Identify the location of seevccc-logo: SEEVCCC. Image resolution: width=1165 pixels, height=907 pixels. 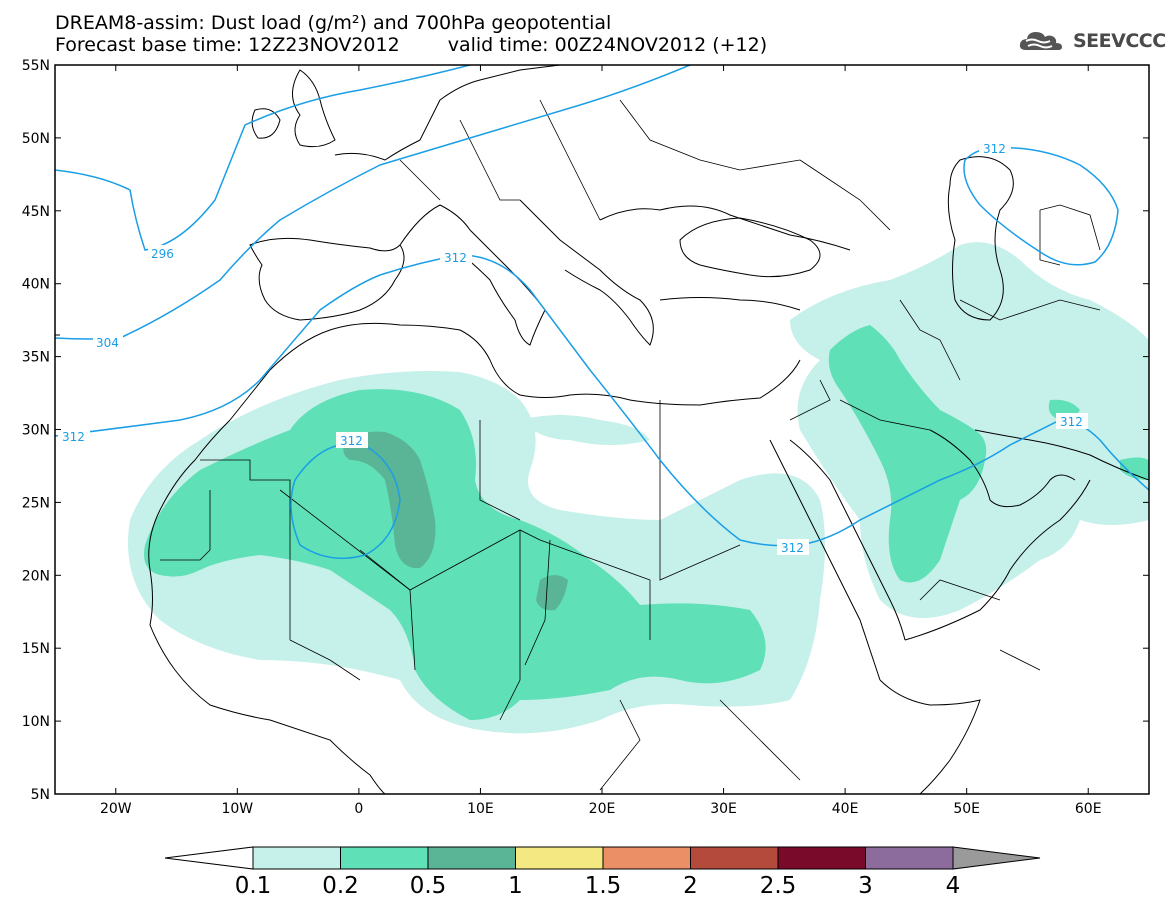
(1091, 41).